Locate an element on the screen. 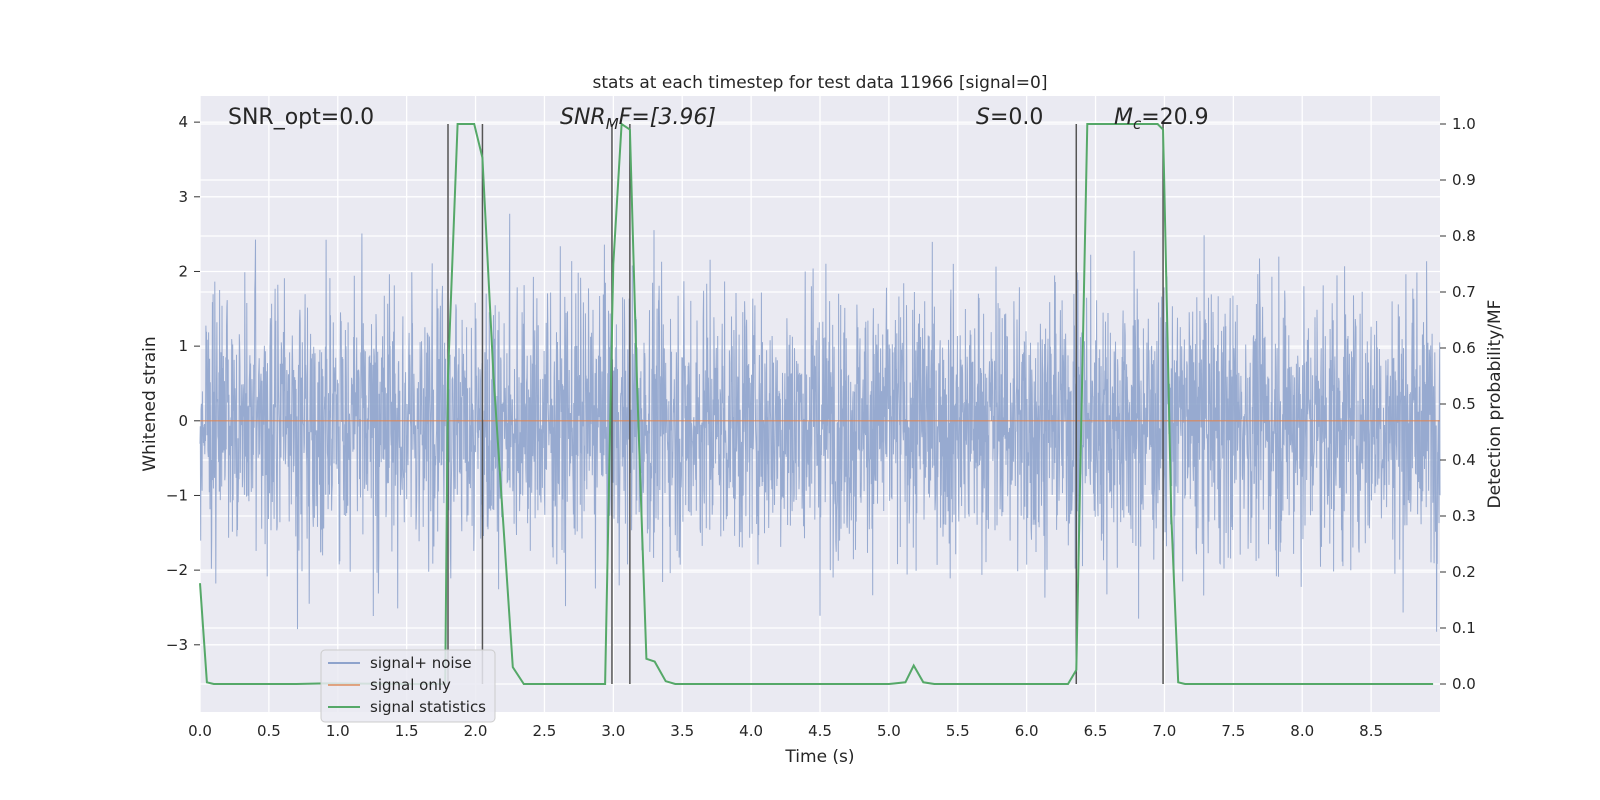 The height and width of the screenshot is (800, 1600). x-tick-label: 2.0 is located at coordinates (476, 731).